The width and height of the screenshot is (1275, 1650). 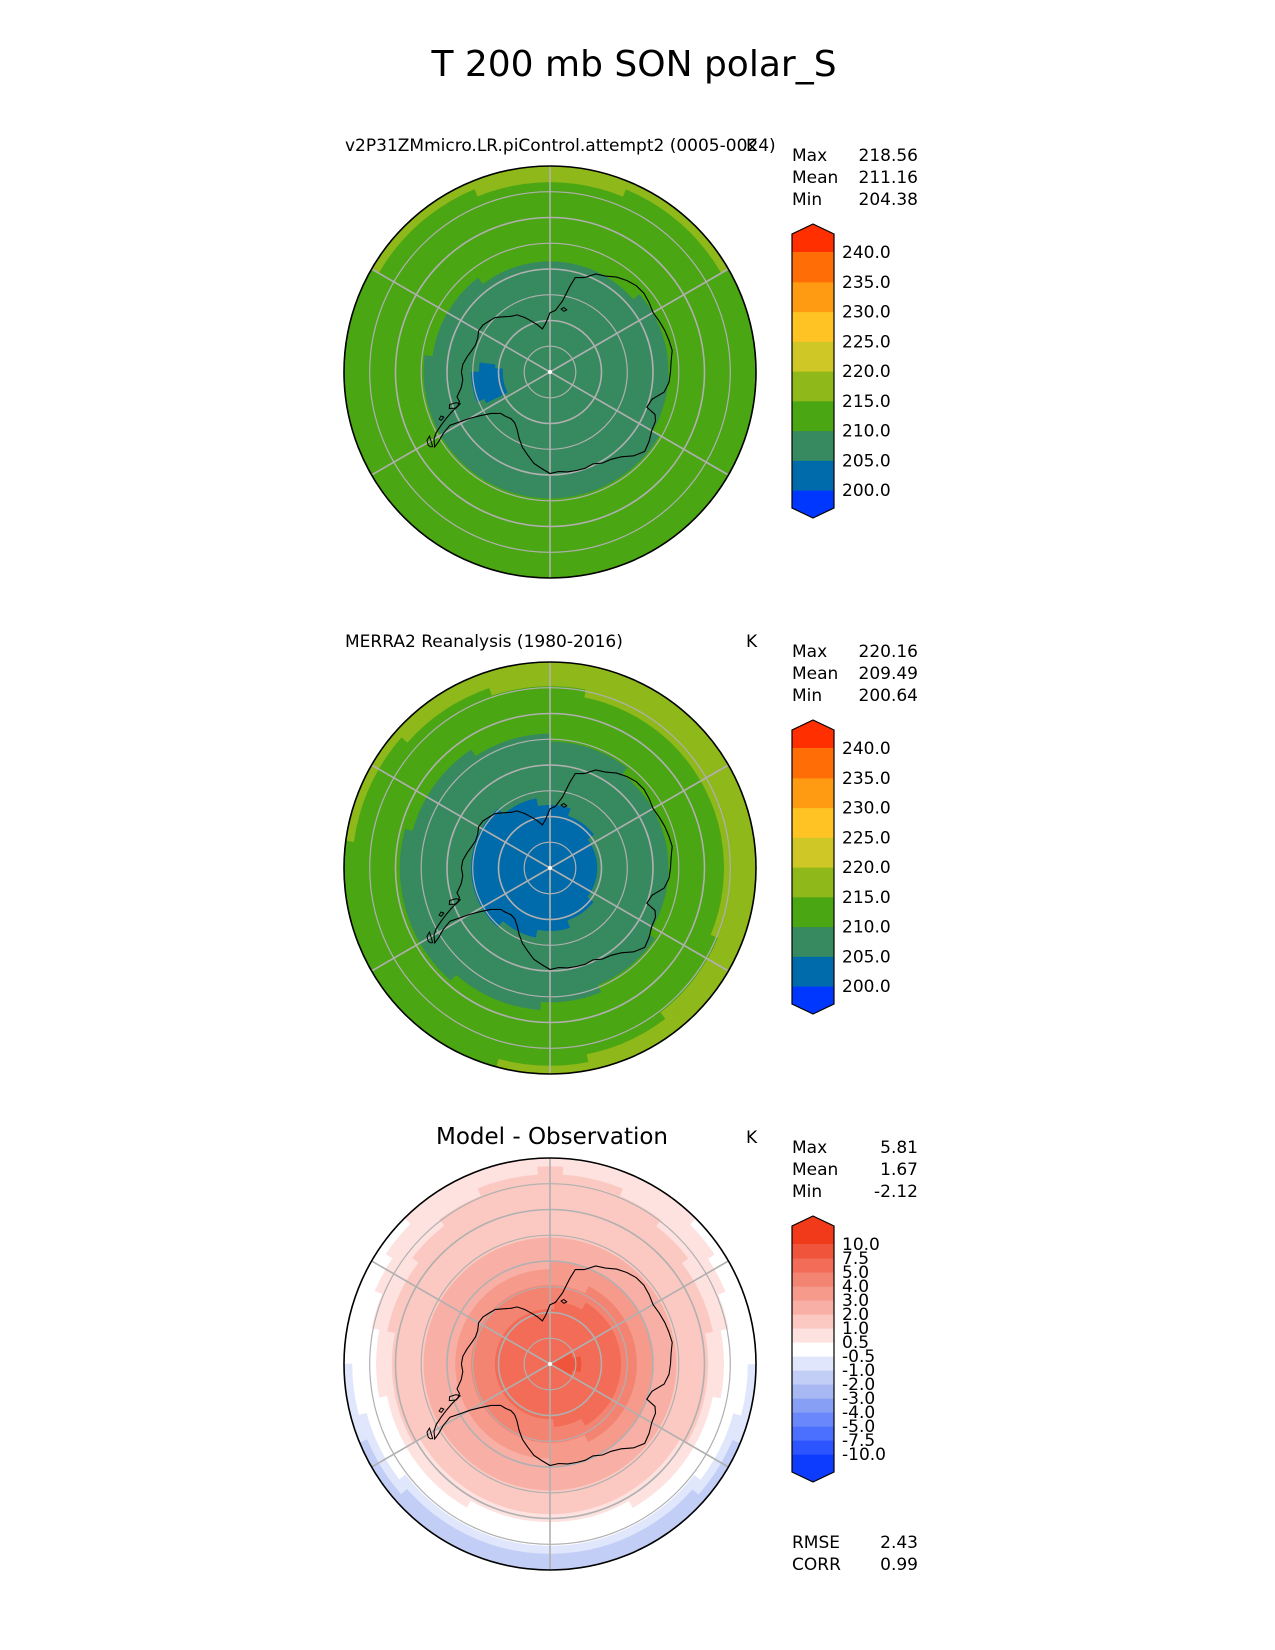 I want to click on stat-mean-value: 211.16, so click(x=888, y=178).